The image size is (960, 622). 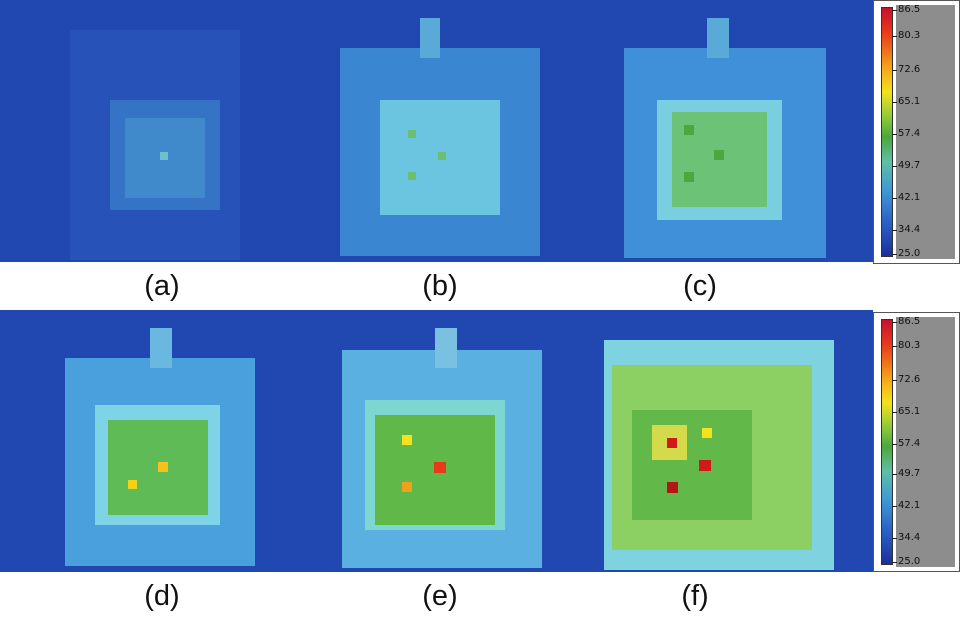 I want to click on caption-d: (d), so click(x=162, y=596).